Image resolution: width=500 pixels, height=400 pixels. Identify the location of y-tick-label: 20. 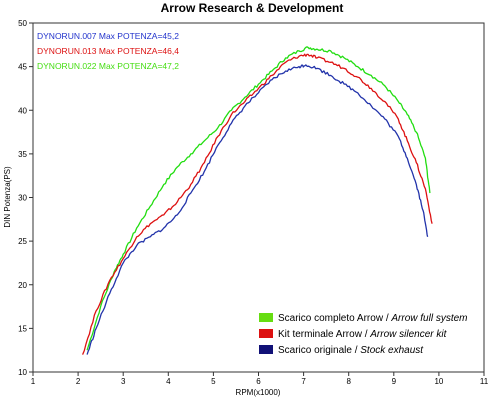
(22, 285).